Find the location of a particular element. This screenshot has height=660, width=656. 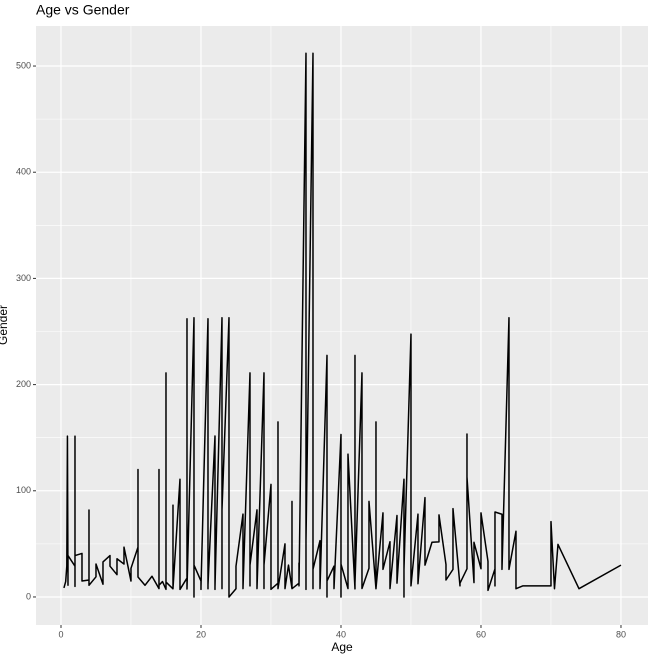

x-tick-label: 40 is located at coordinates (341, 634).